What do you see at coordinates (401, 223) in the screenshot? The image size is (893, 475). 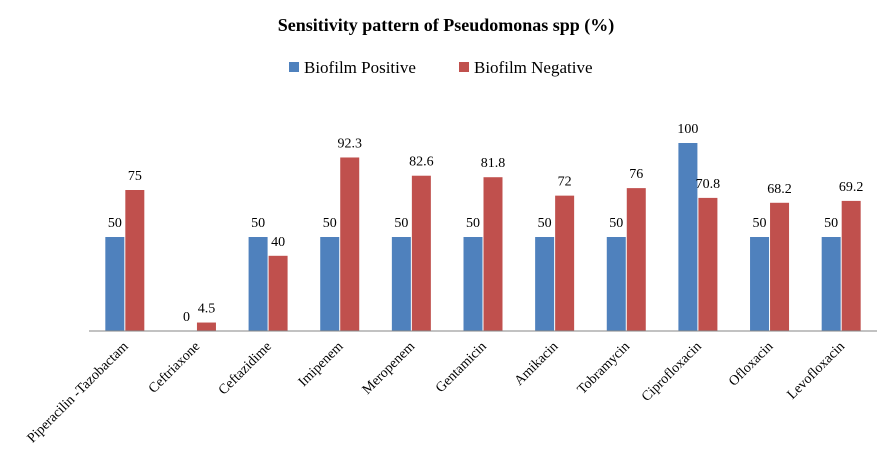 I see `data-label-biofilm-positive-meropenem: 50` at bounding box center [401, 223].